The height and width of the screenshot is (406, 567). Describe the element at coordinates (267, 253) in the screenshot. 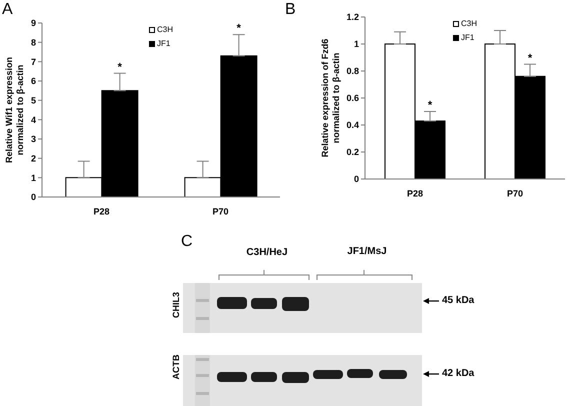

I see `text: C3H/HeJ` at that location.